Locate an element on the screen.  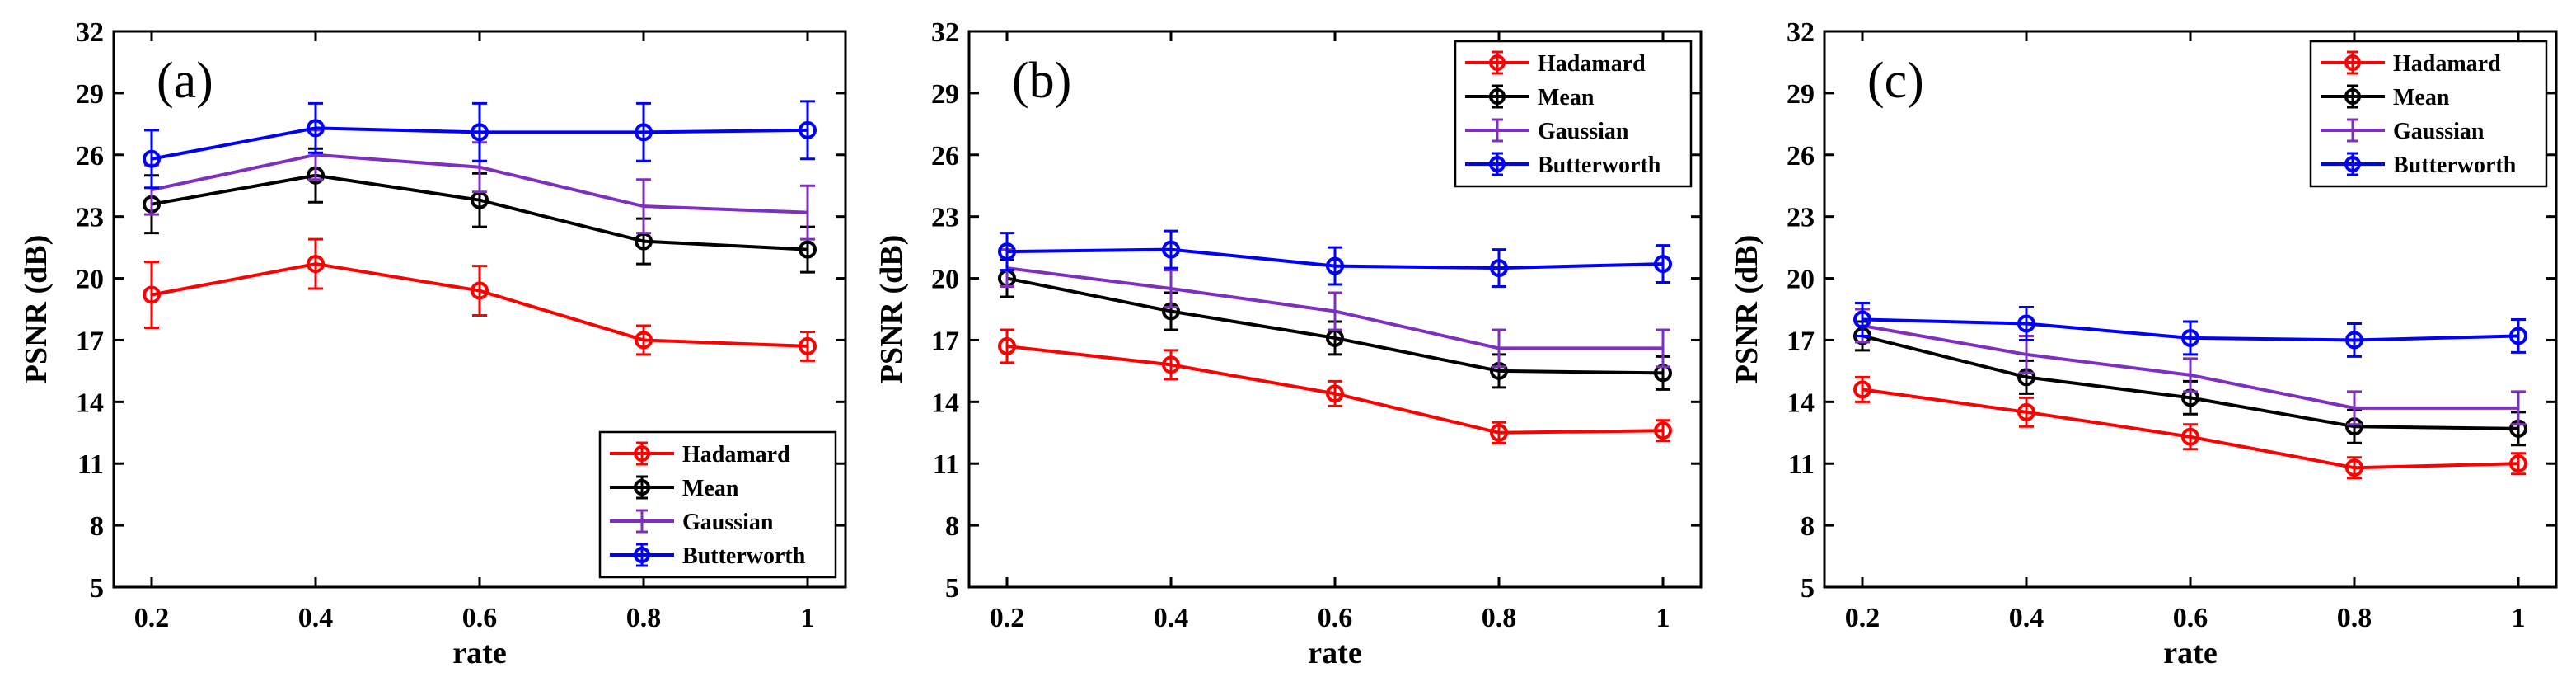
panel-label: (a) is located at coordinates (185, 81).